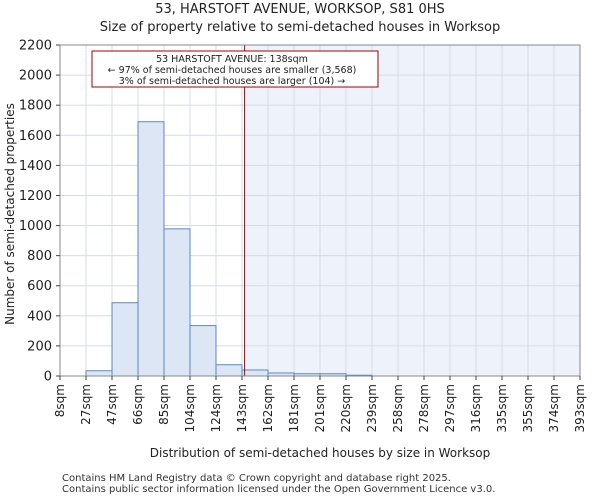 The image size is (600, 500). Describe the element at coordinates (242, 408) in the screenshot. I see `x-tick-label: 143sqm` at that location.